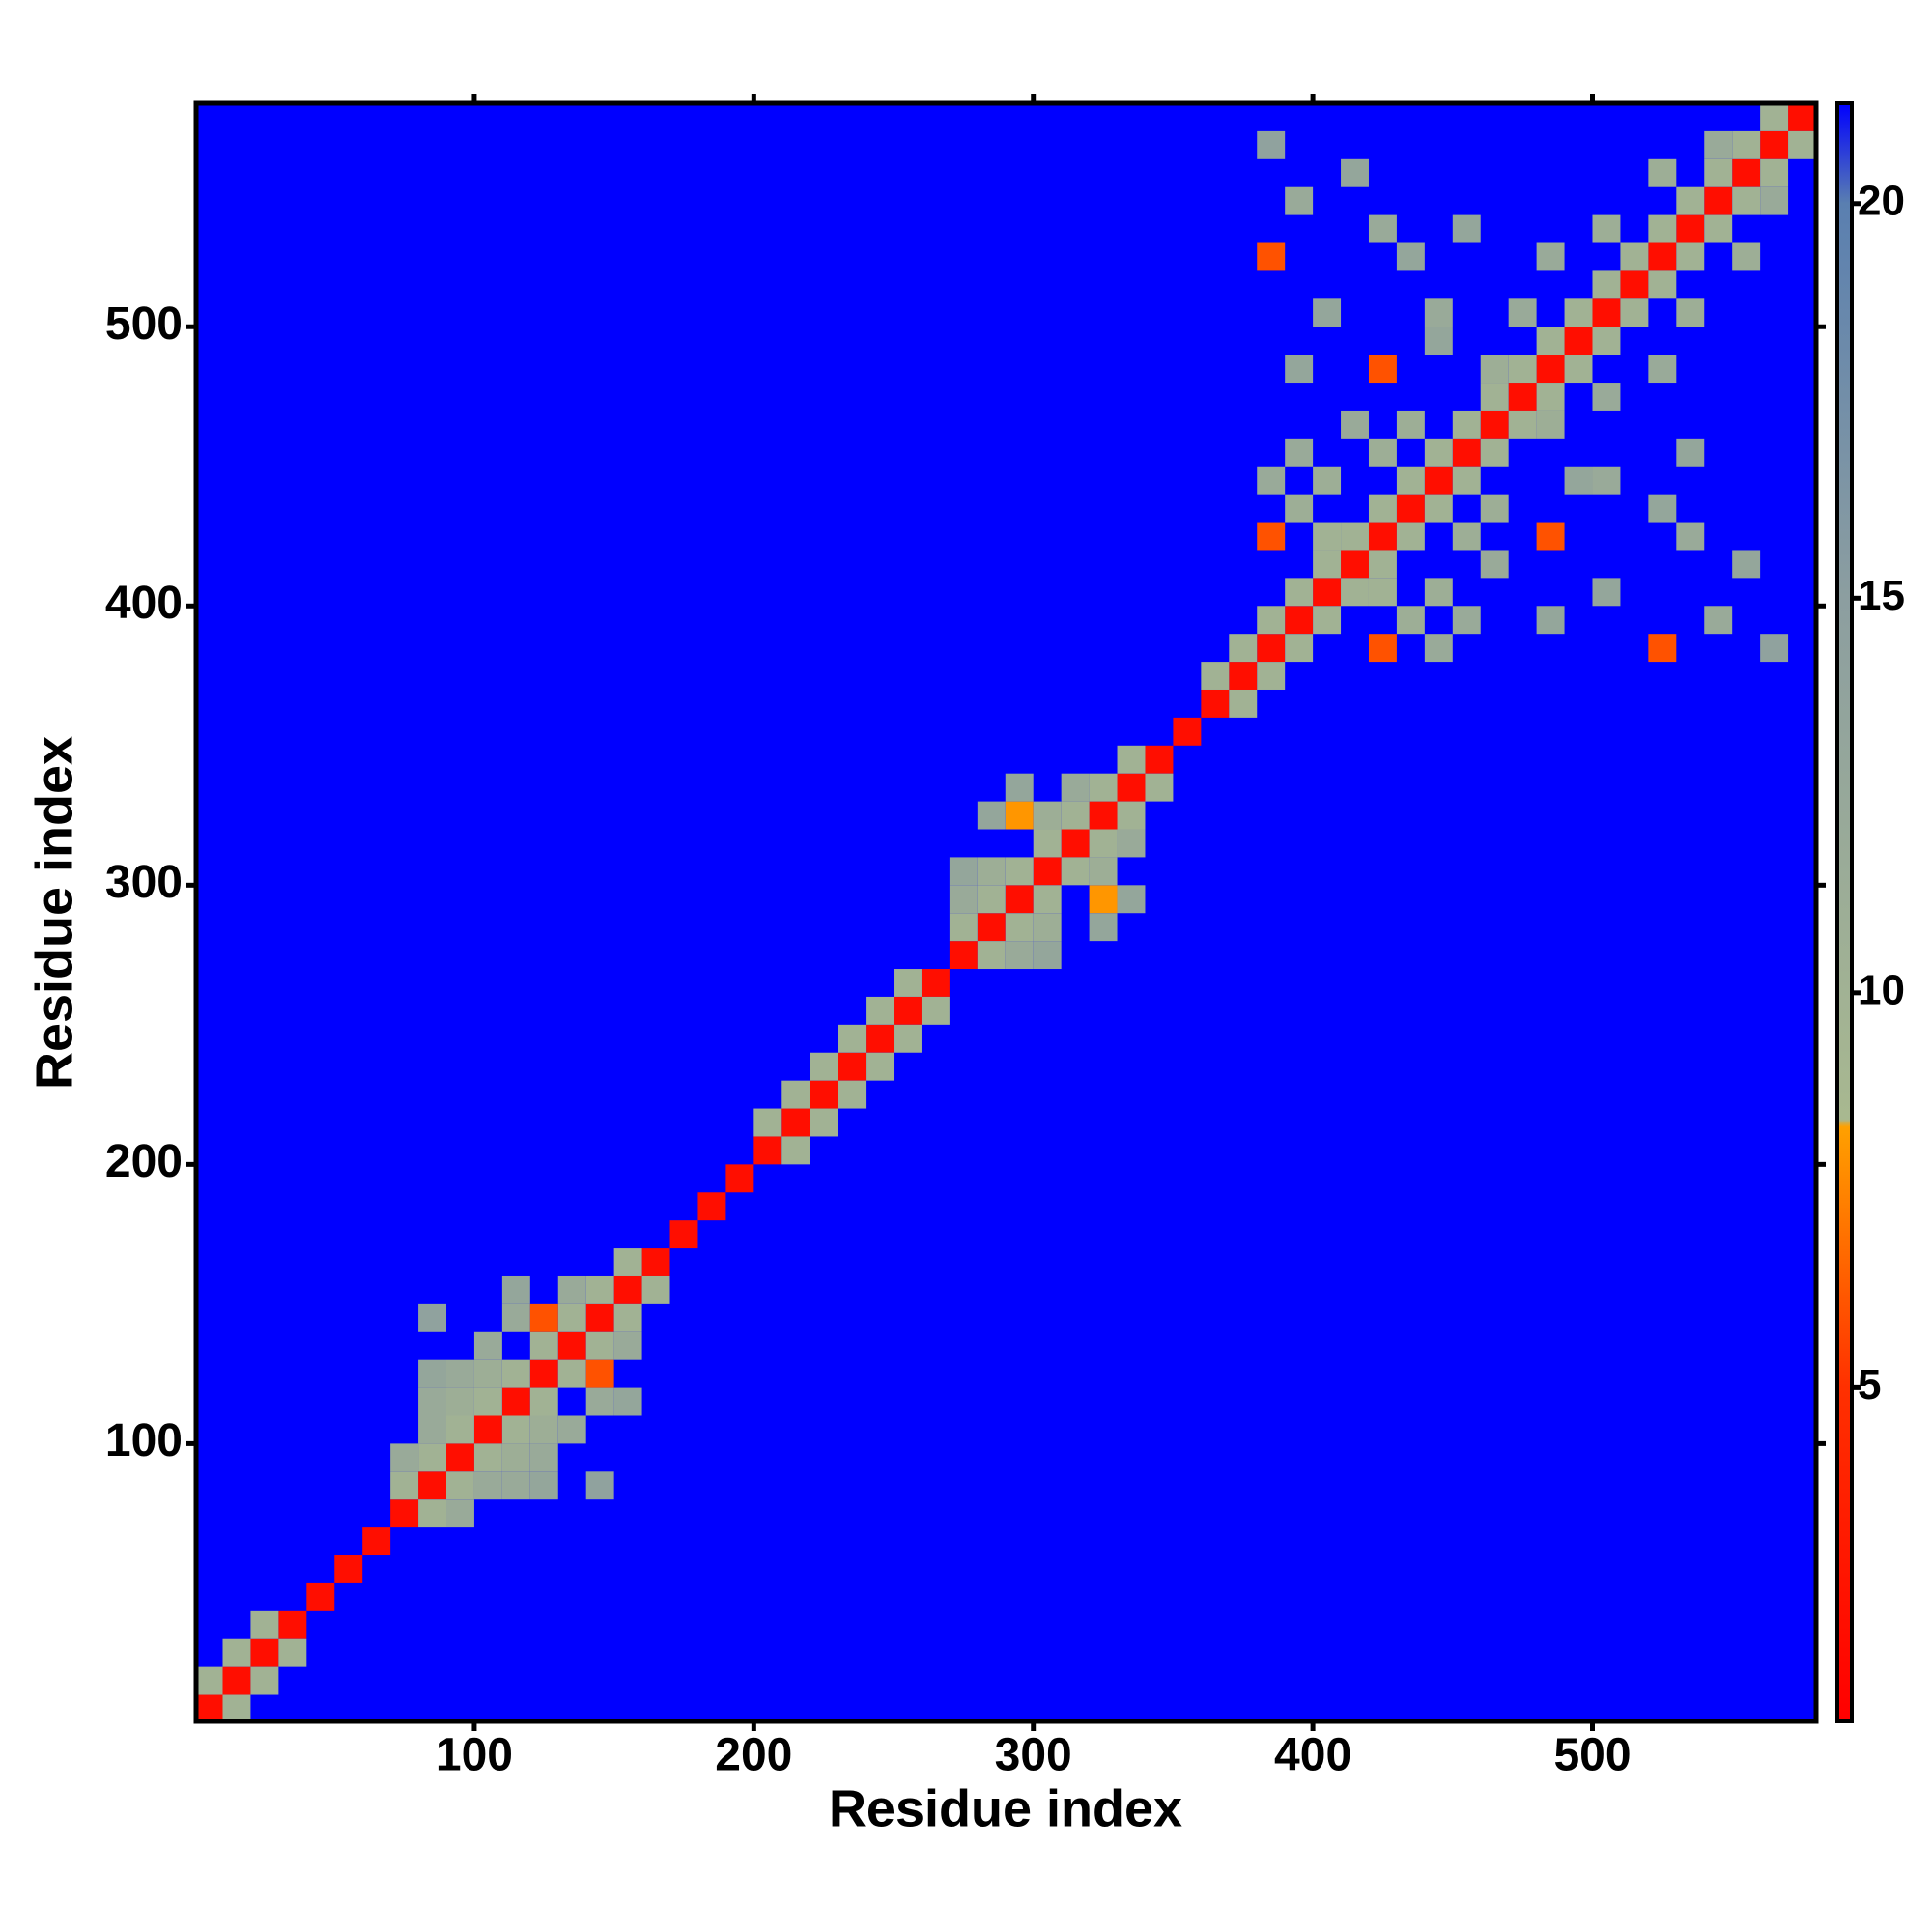 This screenshot has height=1932, width=1932. Describe the element at coordinates (1881, 200) in the screenshot. I see `colorbar-tick-label: 20` at that location.